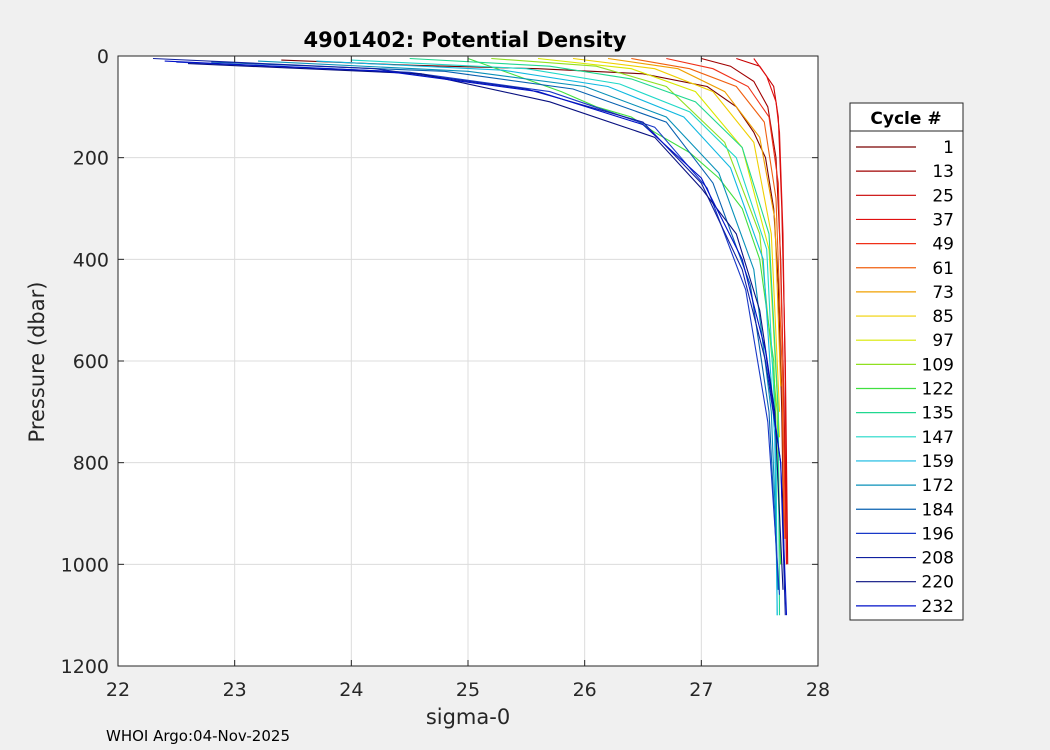 This screenshot has height=750, width=1050. Describe the element at coordinates (585, 690) in the screenshot. I see `x-tick-label: 26` at that location.